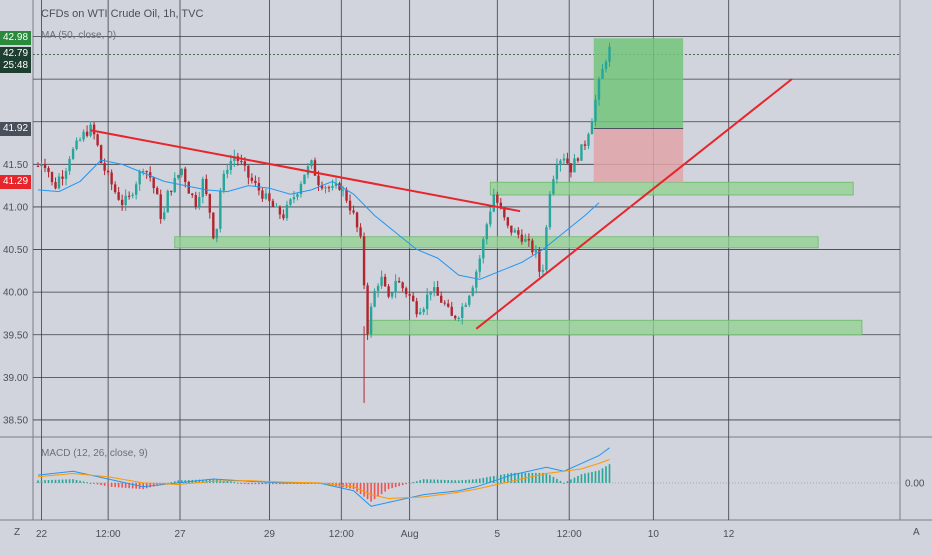 This screenshot has height=555, width=932. Describe the element at coordinates (17, 532) in the screenshot. I see `timezone-button: Z` at that location.